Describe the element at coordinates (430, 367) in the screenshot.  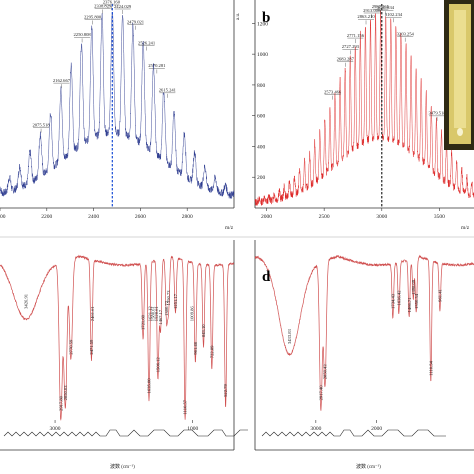
I see `peak-label: 1110.54` at that location.